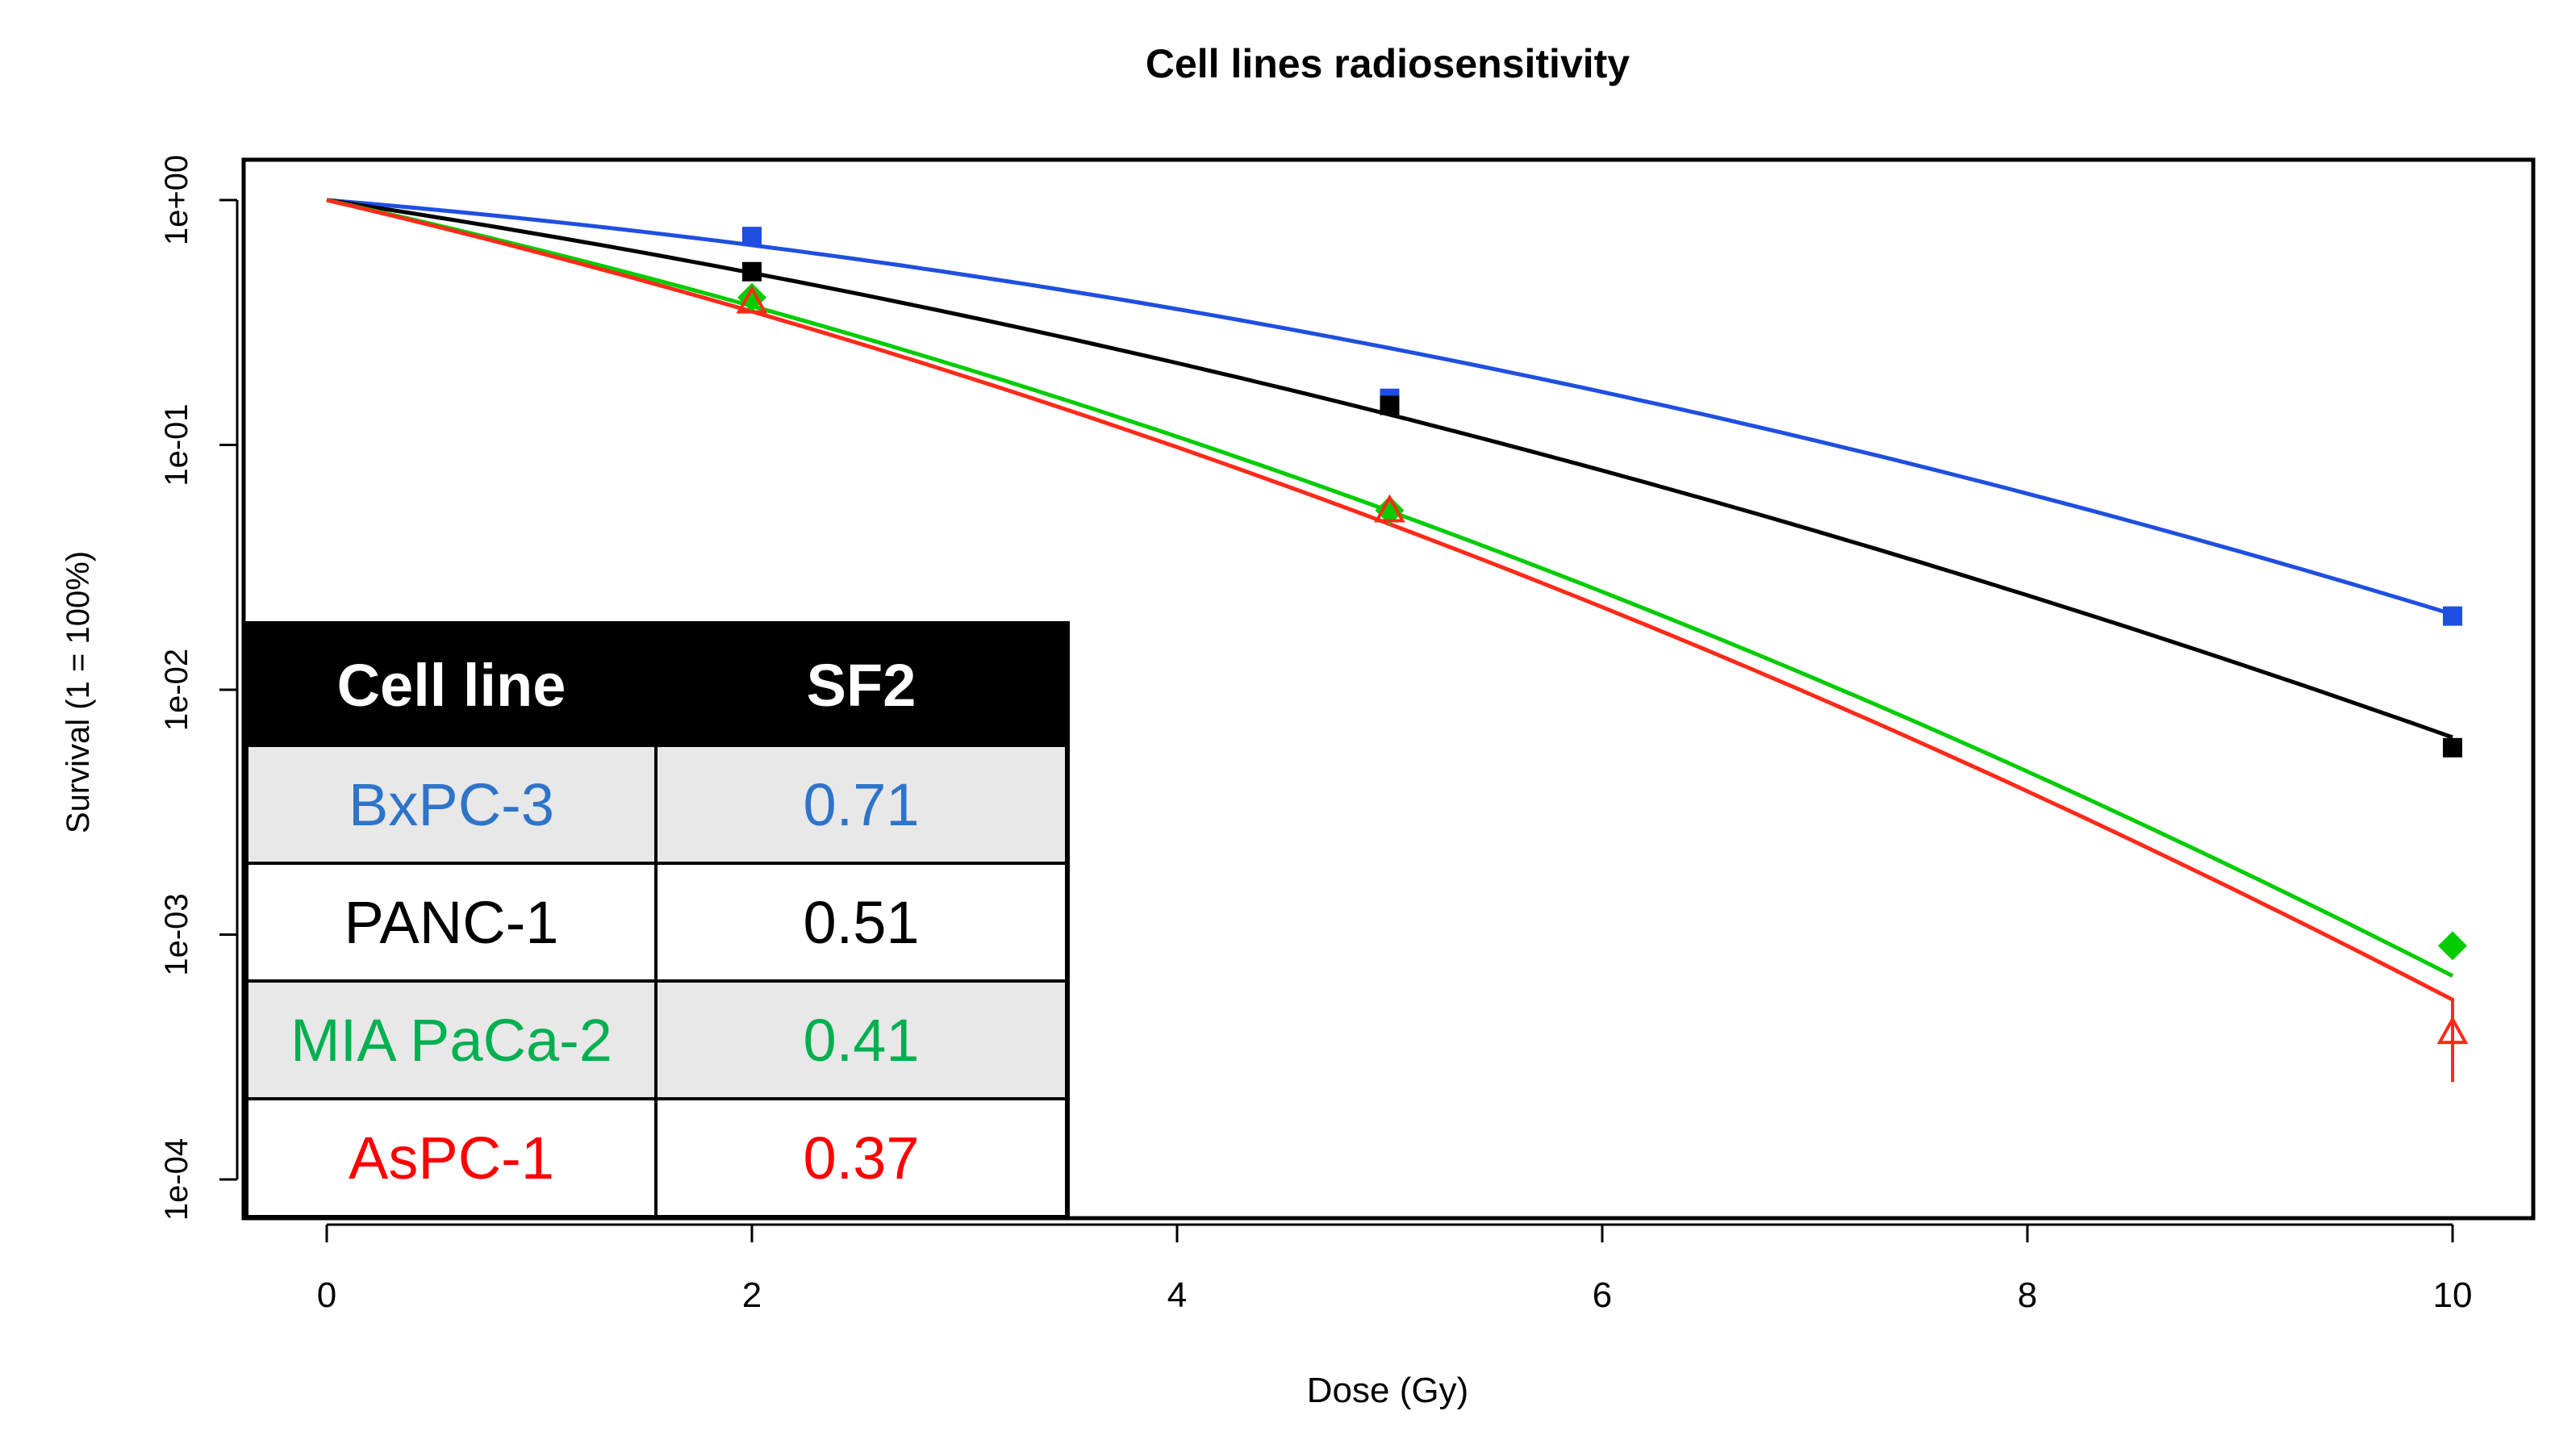 Image resolution: width=2576 pixels, height=1436 pixels. What do you see at coordinates (78, 692) in the screenshot?
I see `y-axis-label: Survival (1 = 100%)` at bounding box center [78, 692].